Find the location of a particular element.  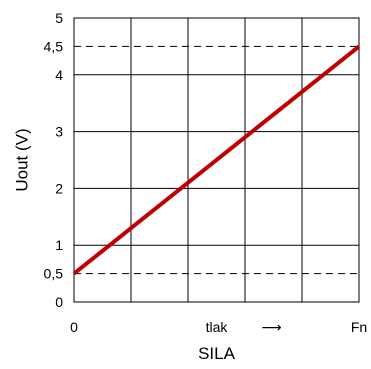

y-tick-label: 3 is located at coordinates (59, 132).